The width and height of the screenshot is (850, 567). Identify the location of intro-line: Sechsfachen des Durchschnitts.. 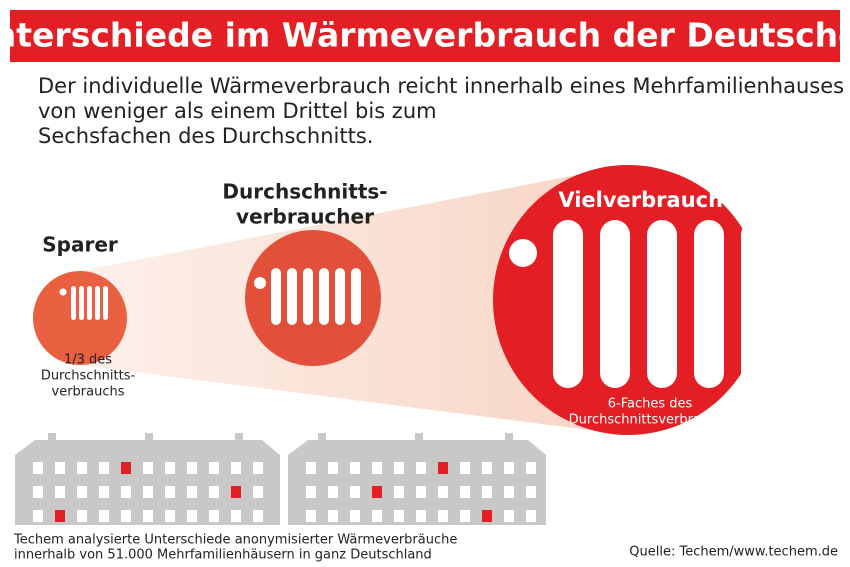
(205, 136).